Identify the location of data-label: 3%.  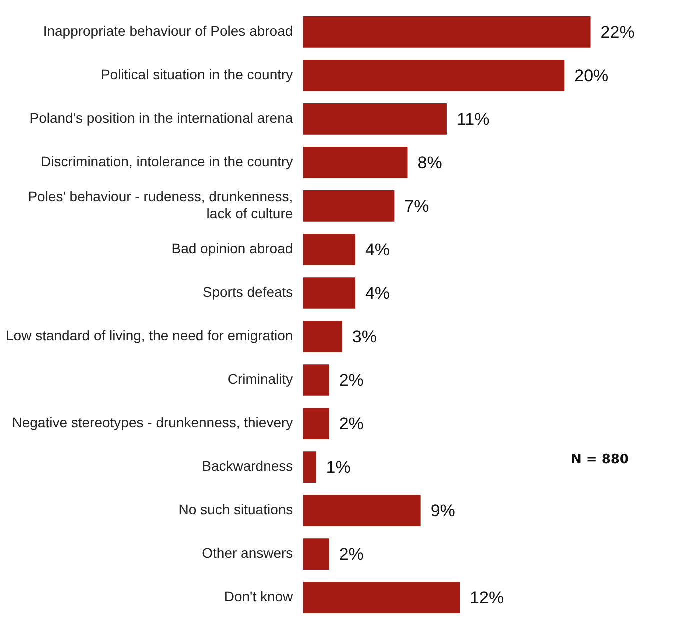
(364, 336).